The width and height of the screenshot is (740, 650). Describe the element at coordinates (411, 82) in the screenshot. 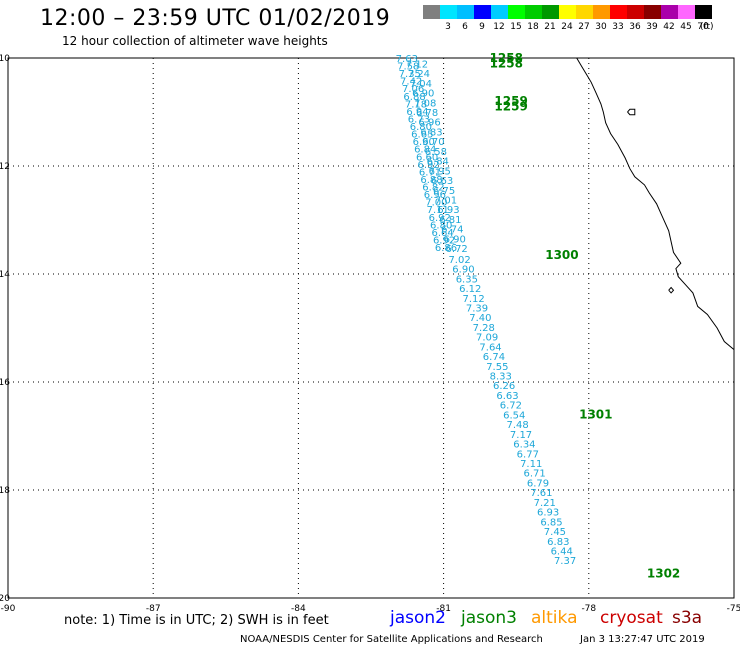

I see `wave-height-label: 7.42` at that location.